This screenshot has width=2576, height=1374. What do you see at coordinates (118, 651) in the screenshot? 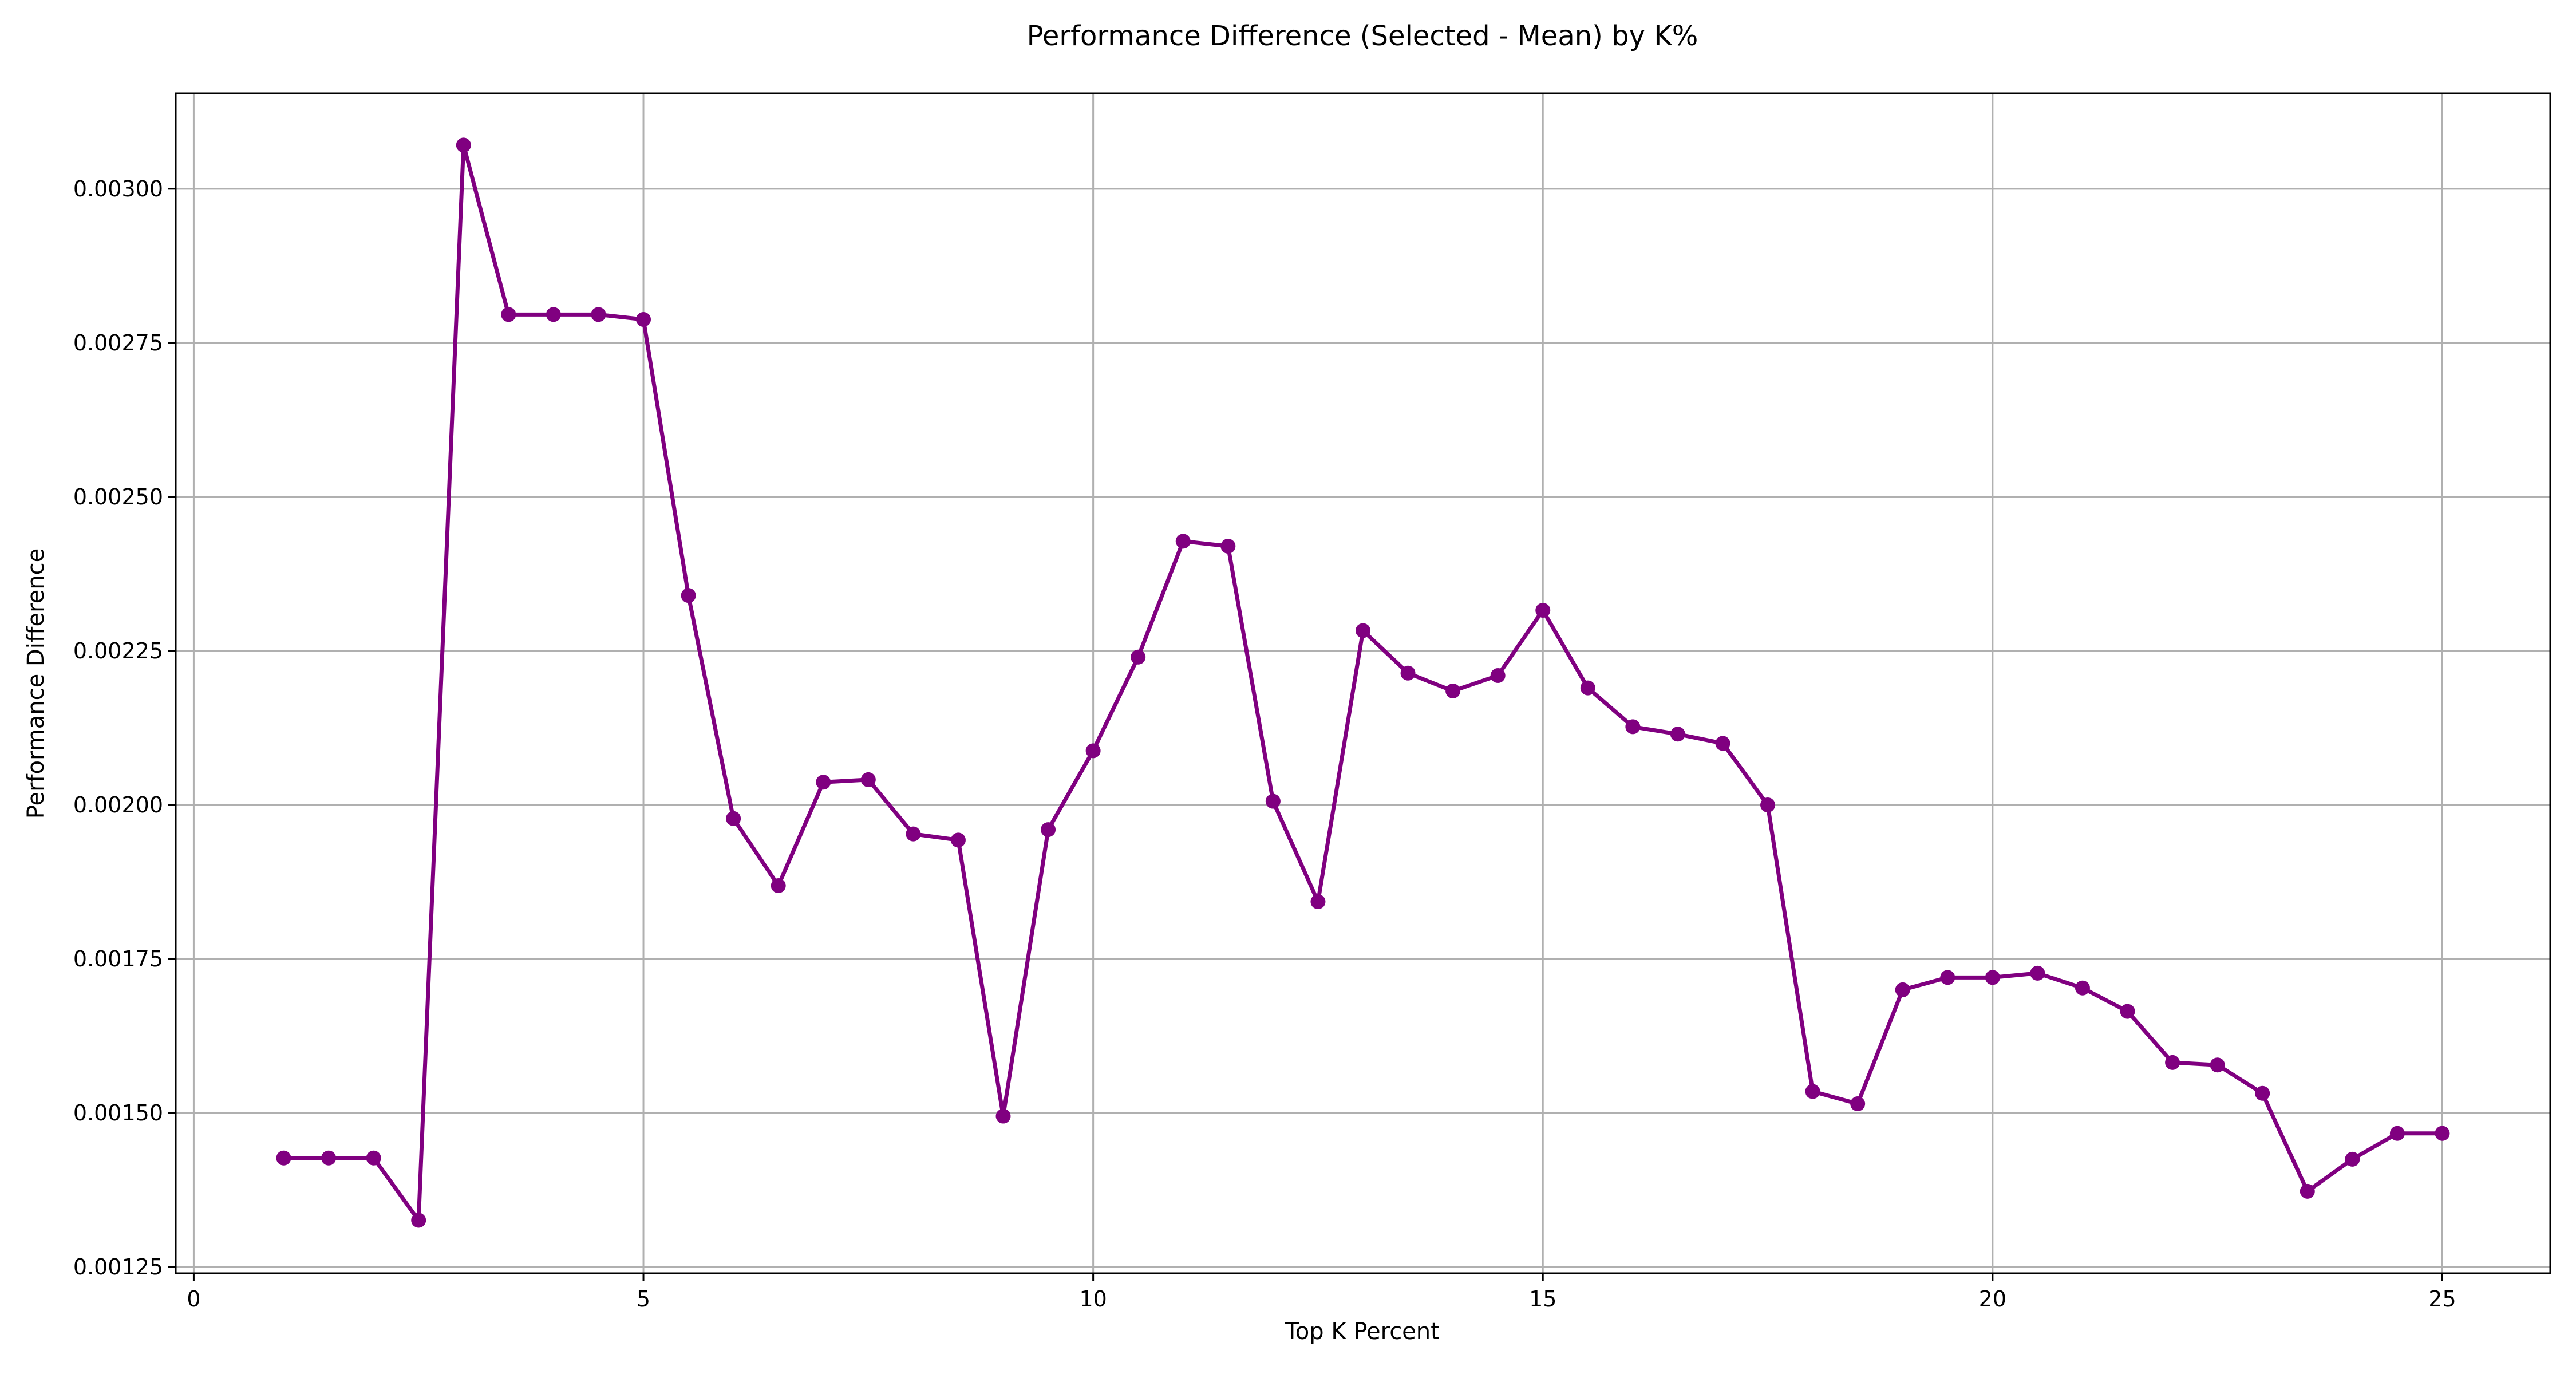
I see `y-tick-label: 0.00225` at bounding box center [118, 651].